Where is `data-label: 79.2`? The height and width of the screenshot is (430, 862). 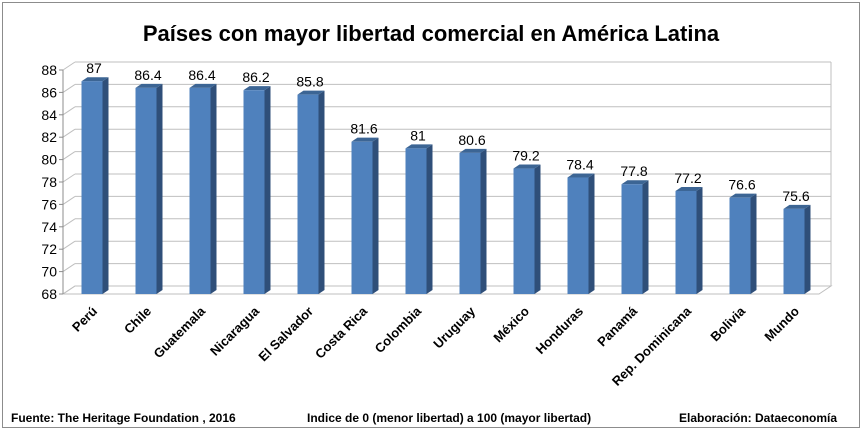 data-label: 79.2 is located at coordinates (525, 156).